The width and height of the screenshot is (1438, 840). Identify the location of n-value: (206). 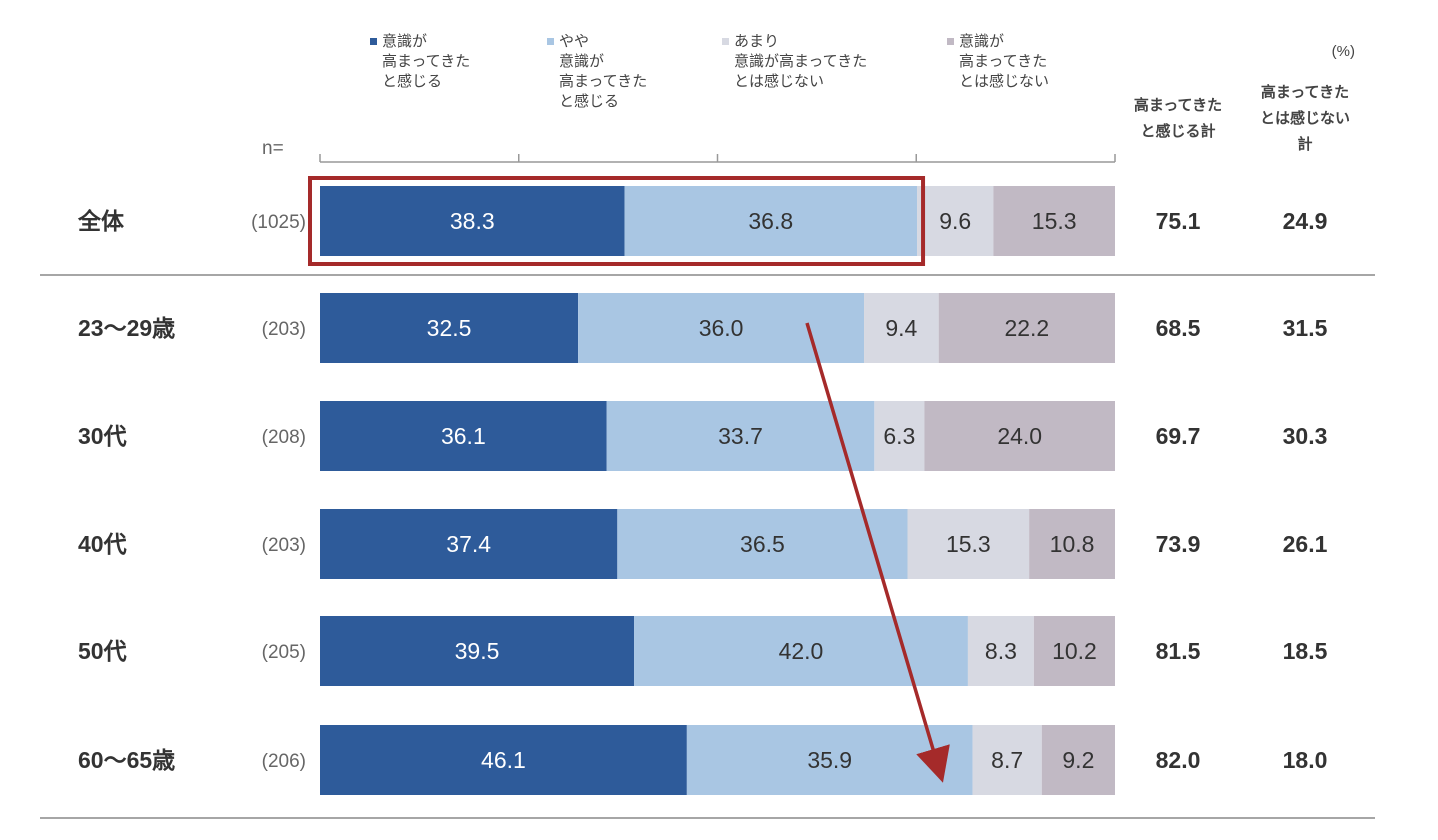
(284, 761).